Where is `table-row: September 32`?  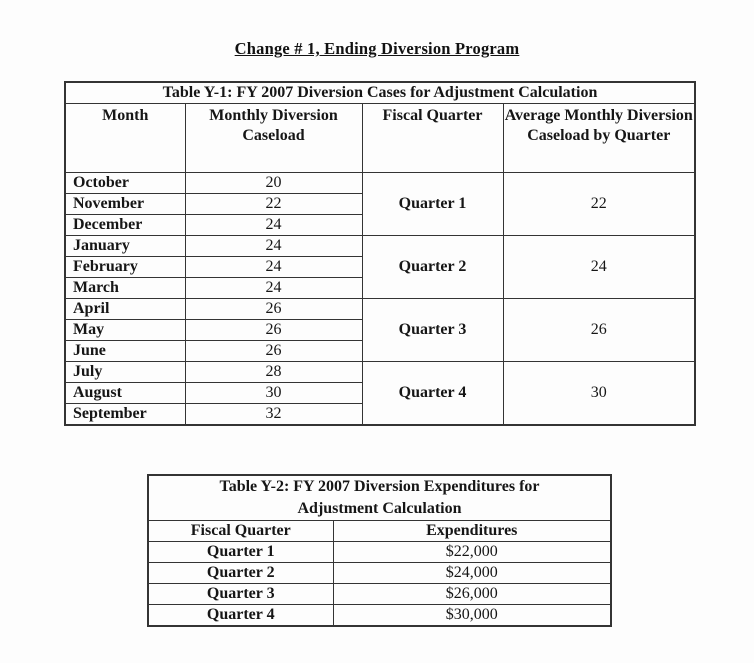
table-row: September 32 is located at coordinates (379, 414).